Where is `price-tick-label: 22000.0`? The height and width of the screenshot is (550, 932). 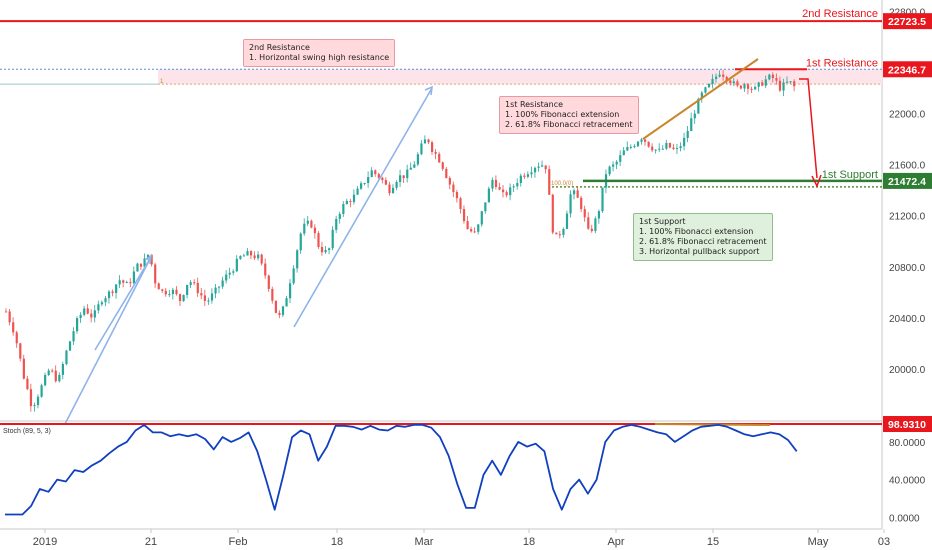 price-tick-label: 22000.0 is located at coordinates (907, 115).